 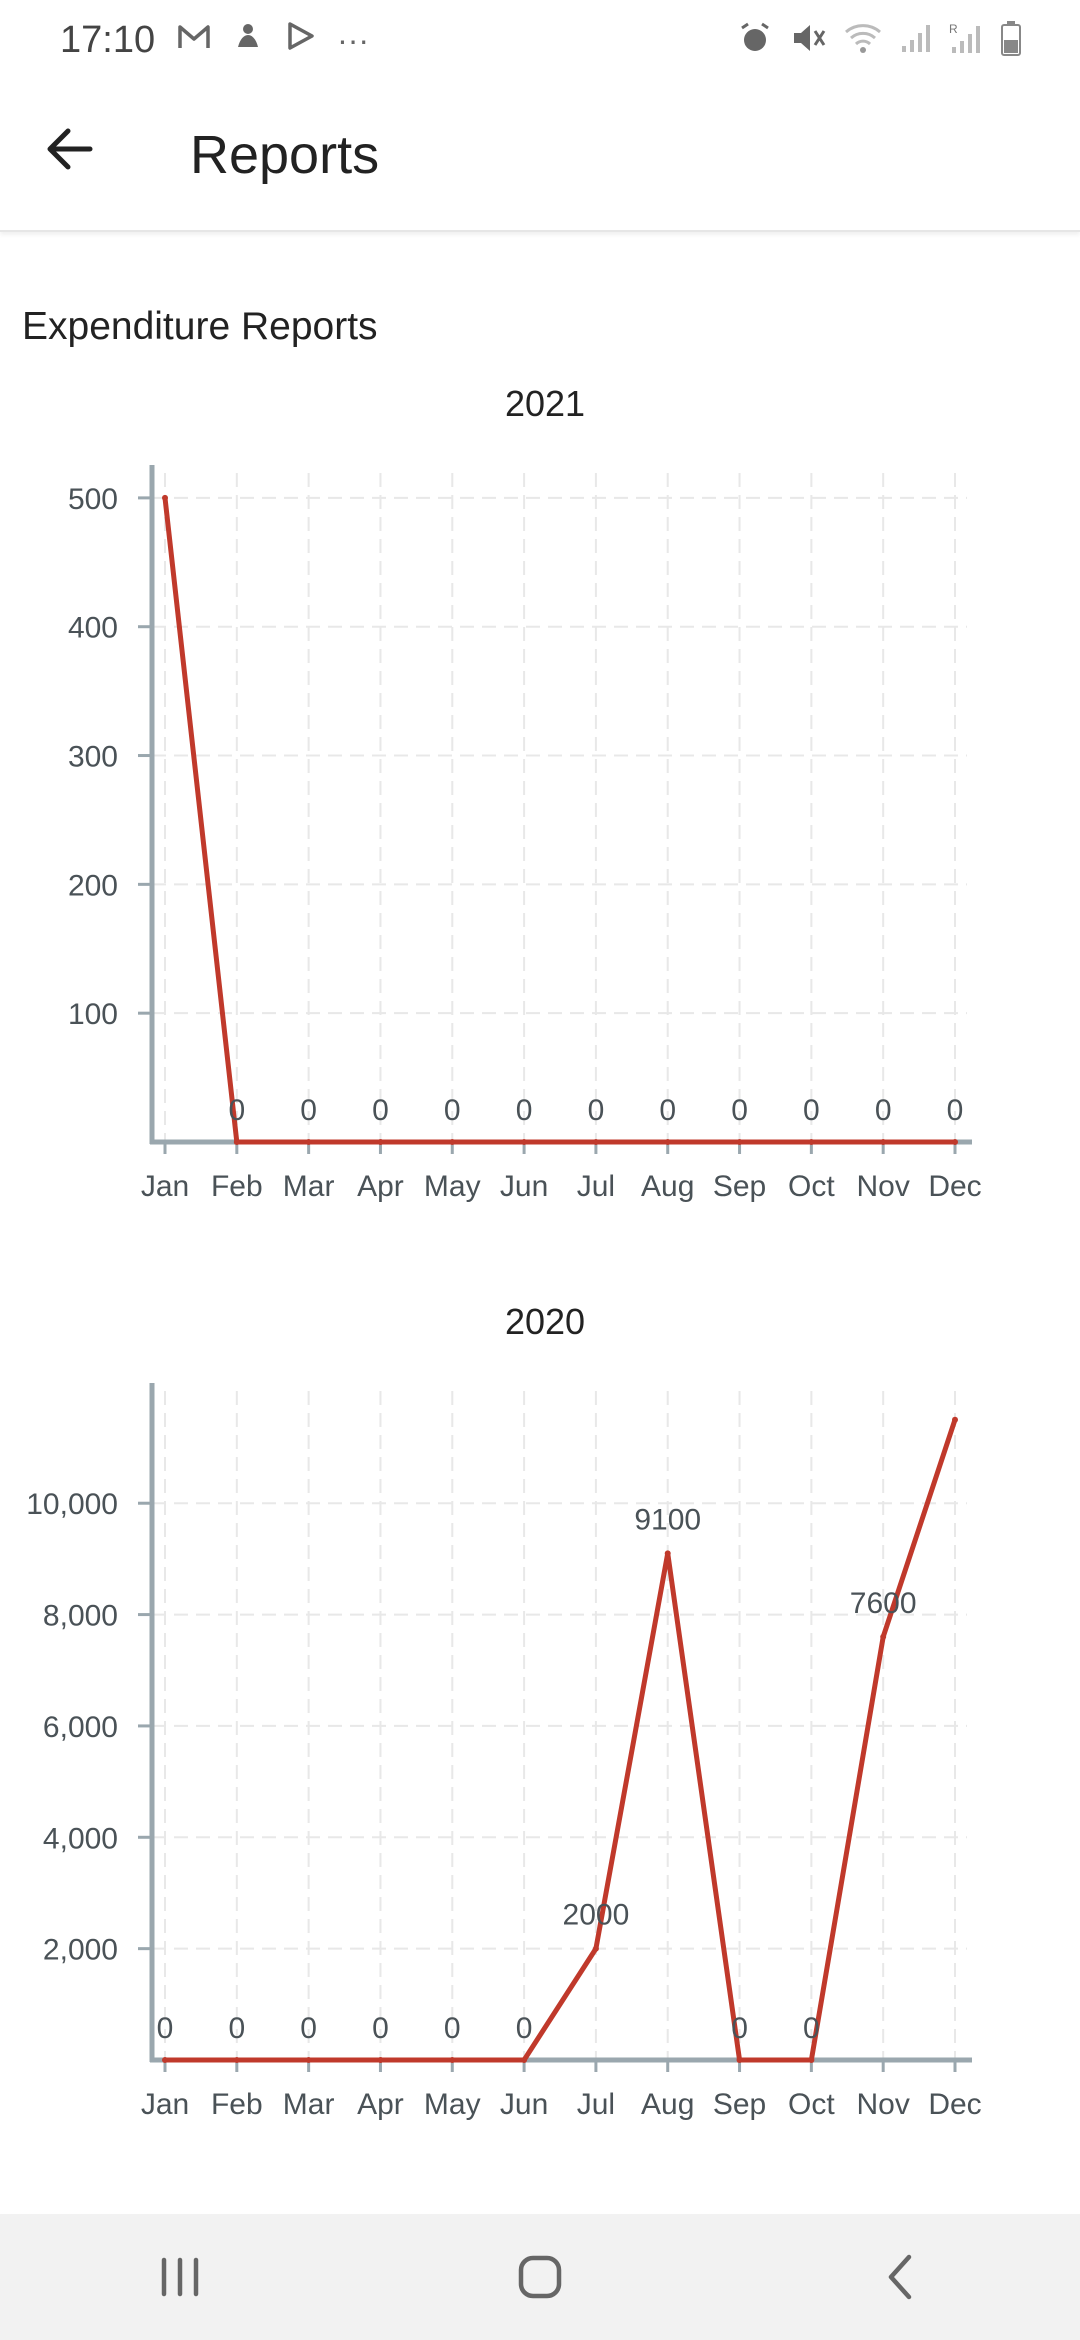 What do you see at coordinates (194, 40) in the screenshot?
I see `gmail-icon` at bounding box center [194, 40].